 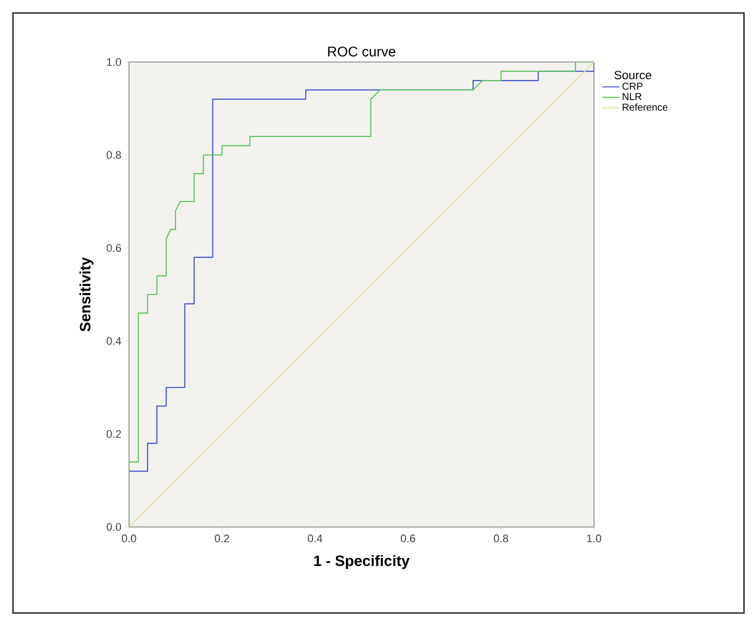 What do you see at coordinates (501, 538) in the screenshot?
I see `x-tick-label: 0.8` at bounding box center [501, 538].